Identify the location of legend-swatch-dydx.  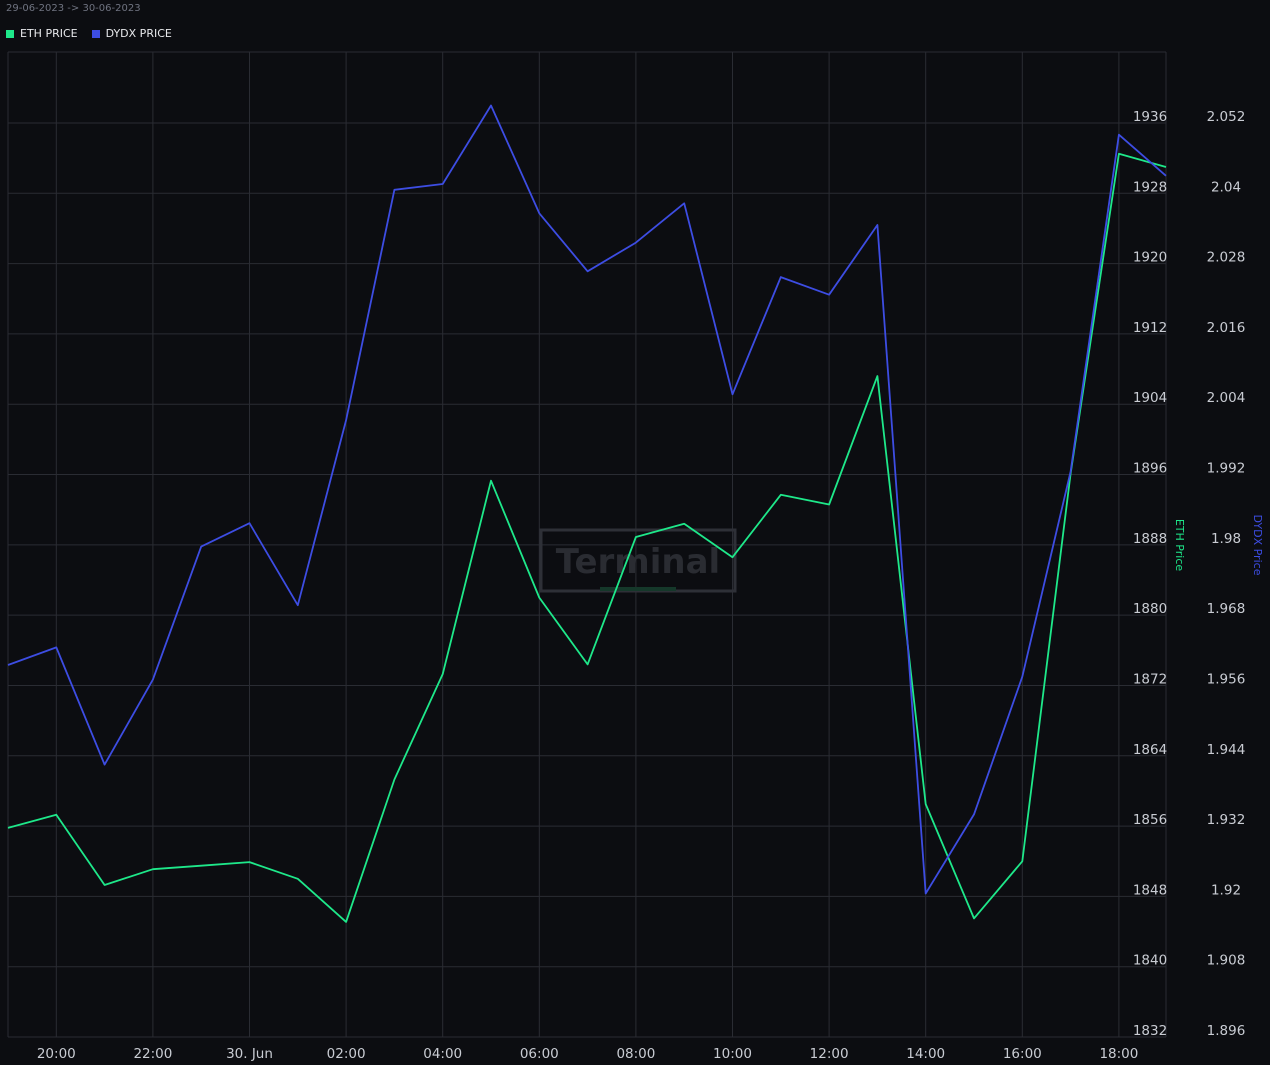
(95, 33).